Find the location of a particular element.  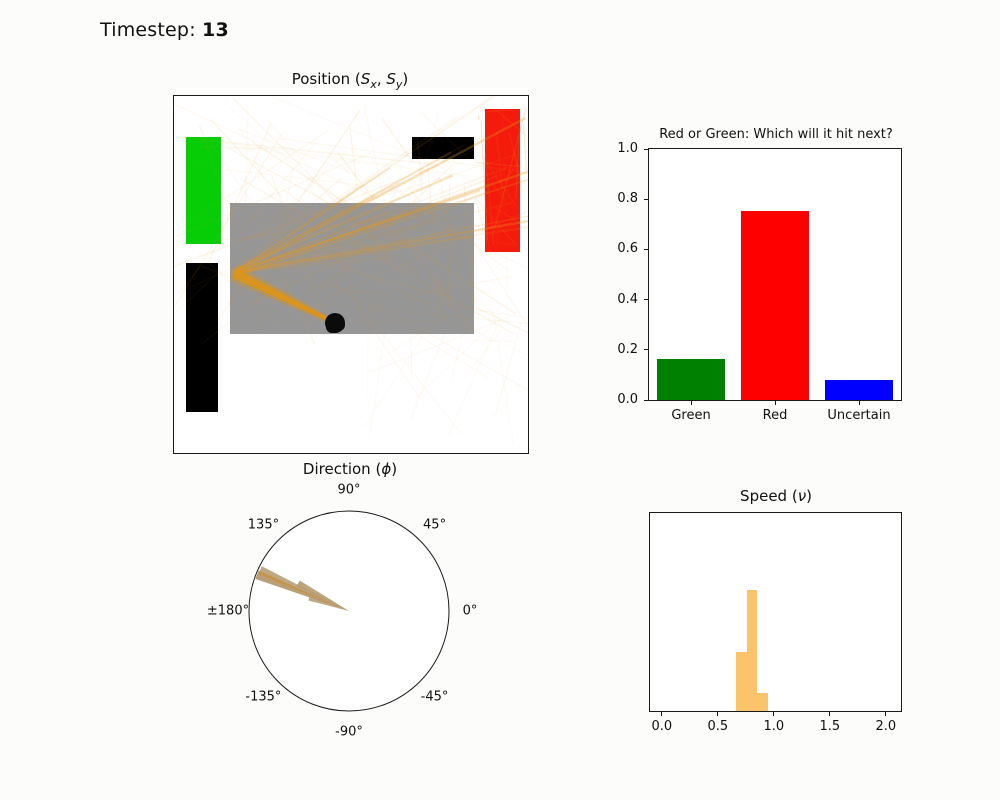

direction-distribution-spike is located at coordinates (328, 603).